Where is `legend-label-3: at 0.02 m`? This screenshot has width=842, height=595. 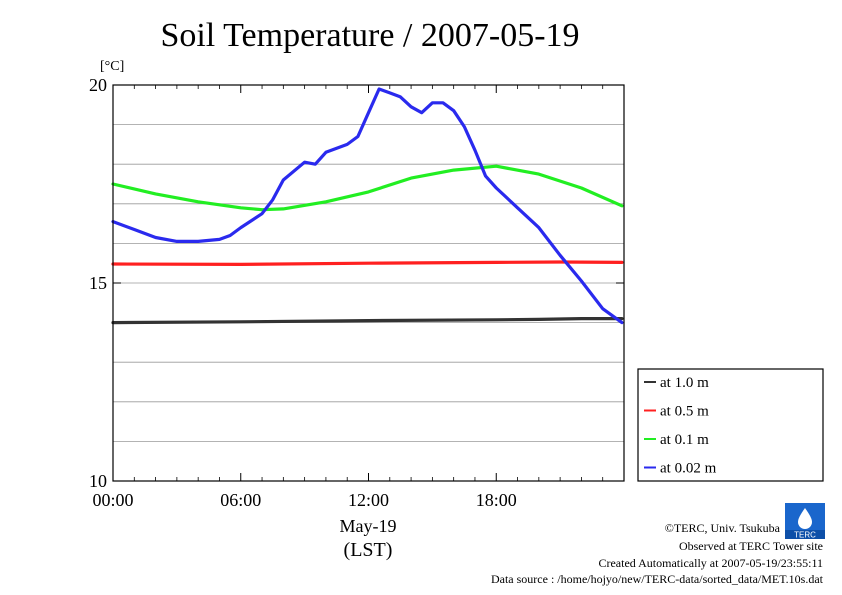
legend-label-3: at 0.02 m is located at coordinates (688, 469).